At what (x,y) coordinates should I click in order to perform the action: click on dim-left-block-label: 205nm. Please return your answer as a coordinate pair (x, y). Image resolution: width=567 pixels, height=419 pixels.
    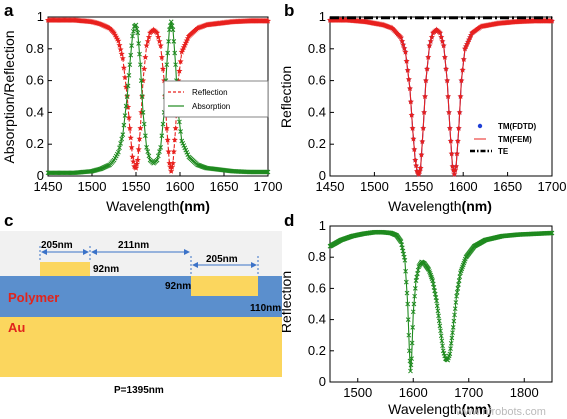
    Looking at the image, I should click on (57, 245).